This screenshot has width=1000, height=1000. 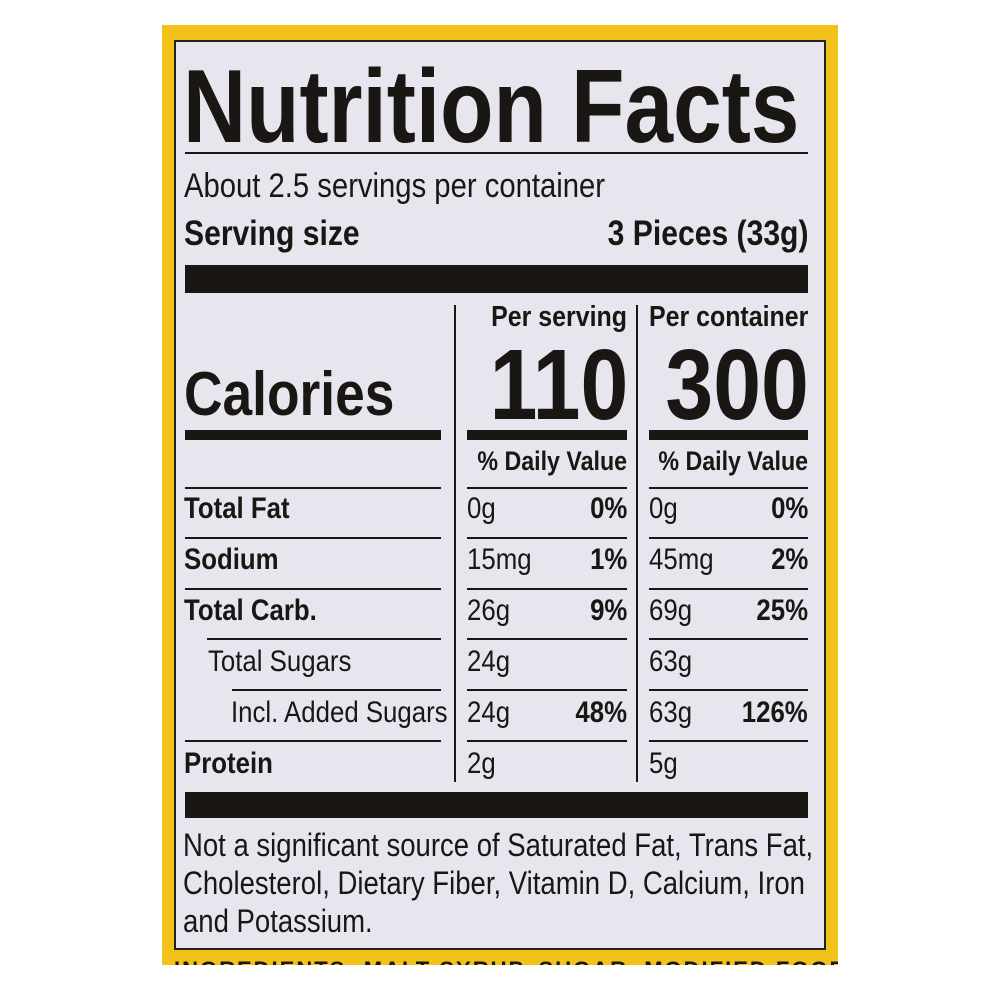 I want to click on container-dv: 0%, so click(x=789, y=508).